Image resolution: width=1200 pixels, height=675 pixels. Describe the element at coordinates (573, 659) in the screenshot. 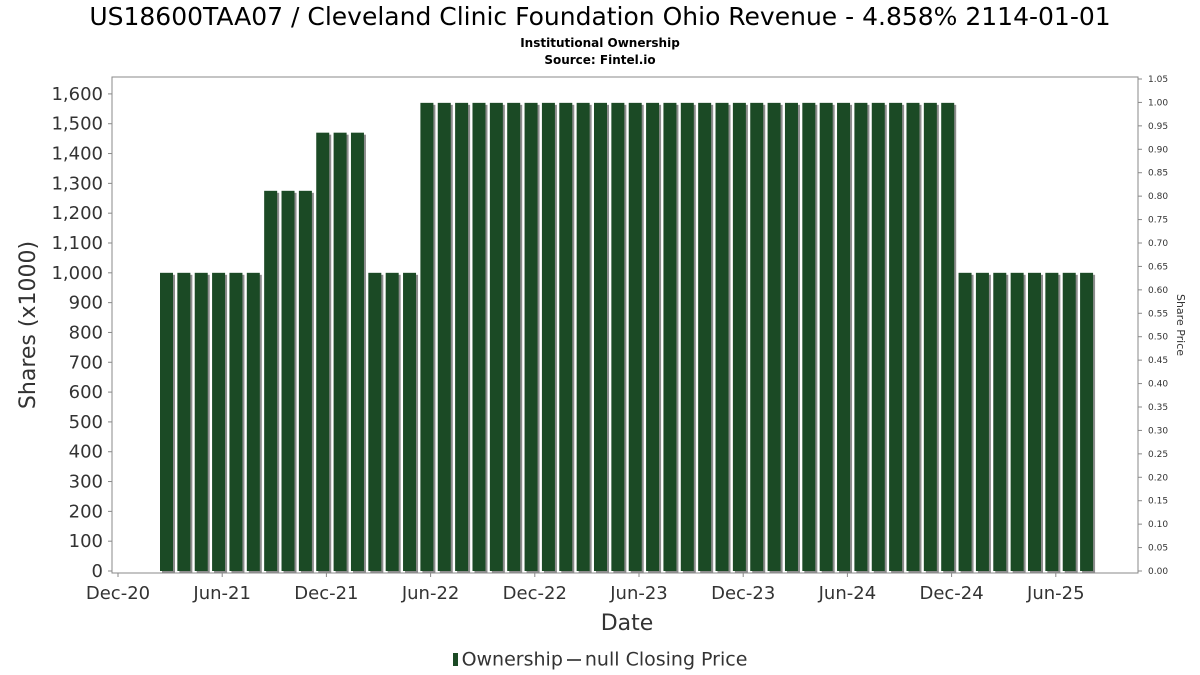

I see `legend-swatch-closing-price` at that location.